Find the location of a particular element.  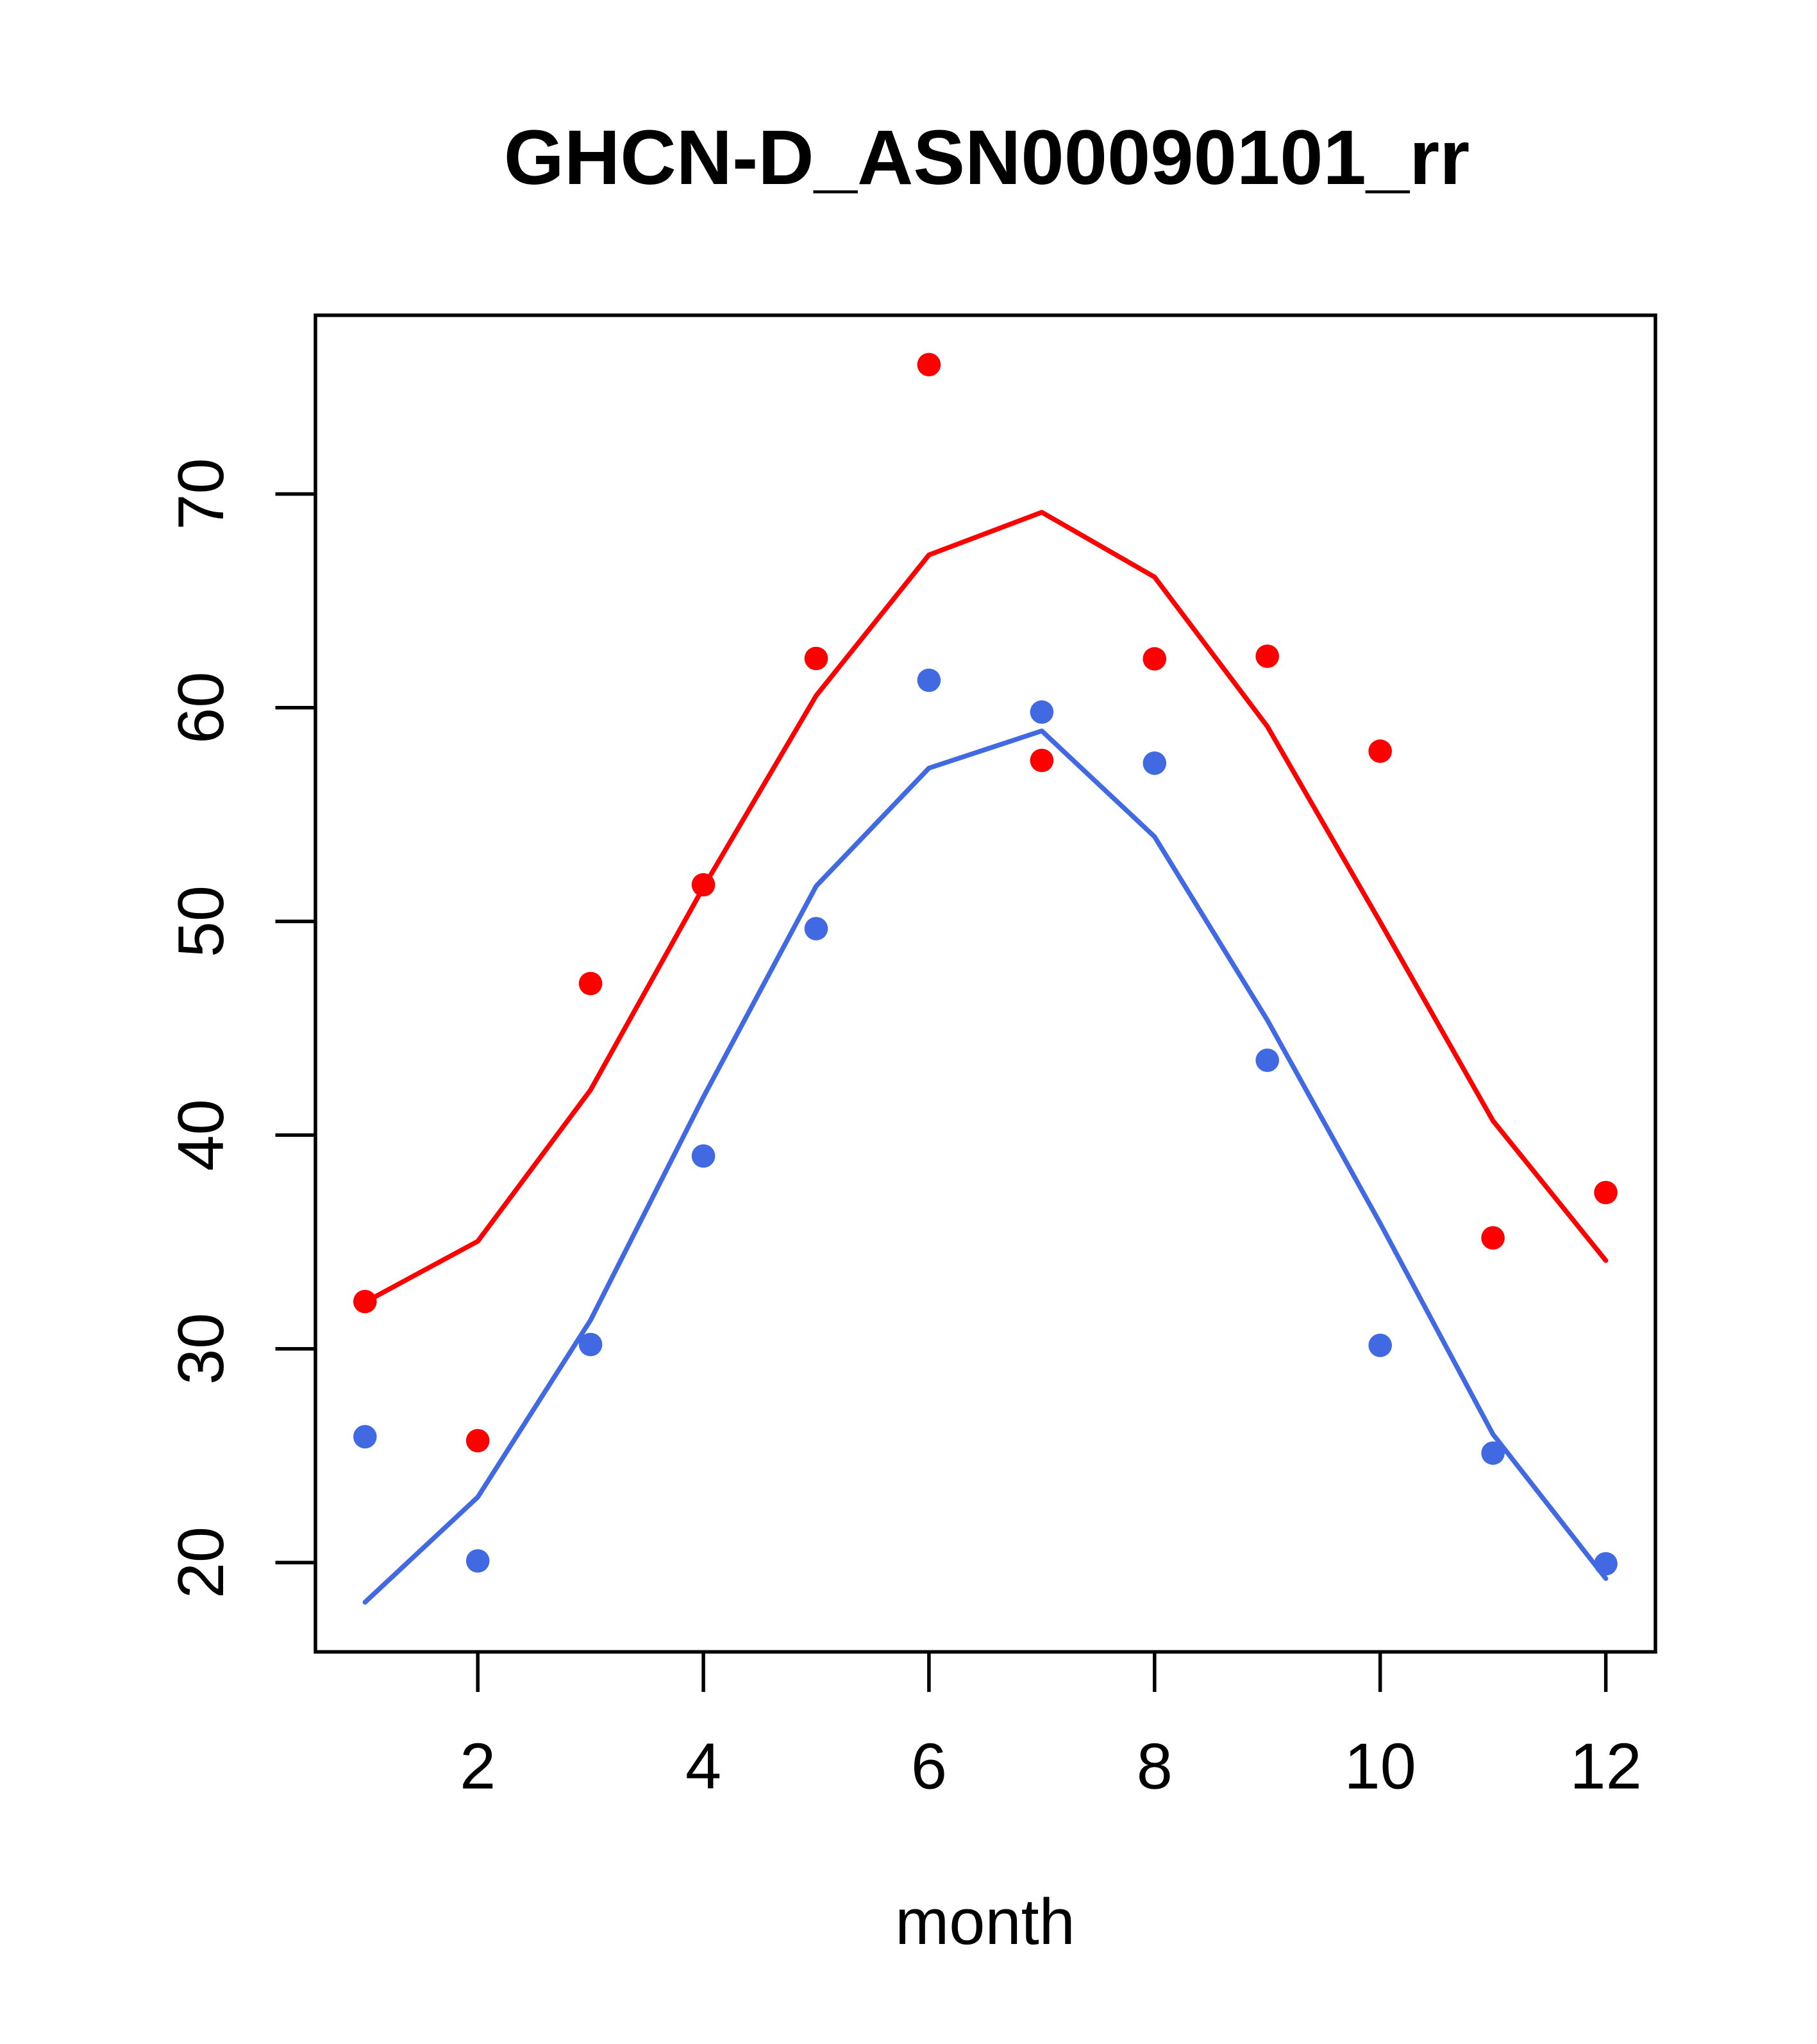

svg-text: 60 is located at coordinates (201, 708).